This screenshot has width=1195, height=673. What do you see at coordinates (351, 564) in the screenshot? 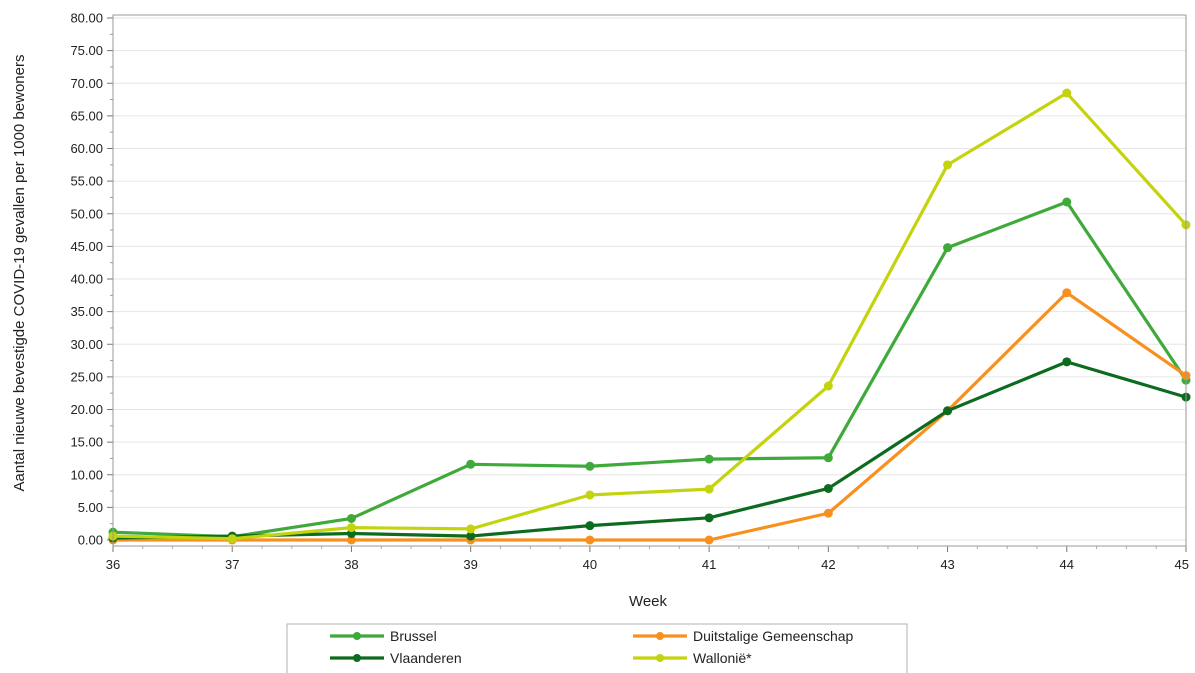
I see `x-tick-label: 38` at bounding box center [351, 564].